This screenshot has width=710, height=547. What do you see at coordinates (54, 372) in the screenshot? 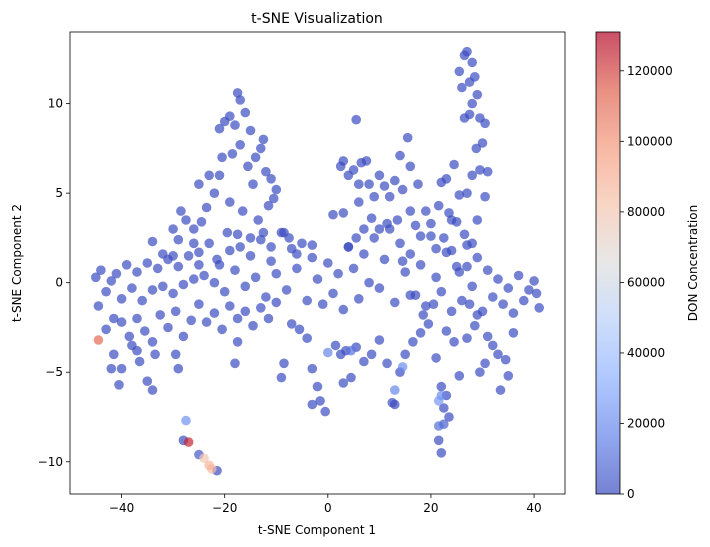
I see `y-tick-label: −5` at bounding box center [54, 372].